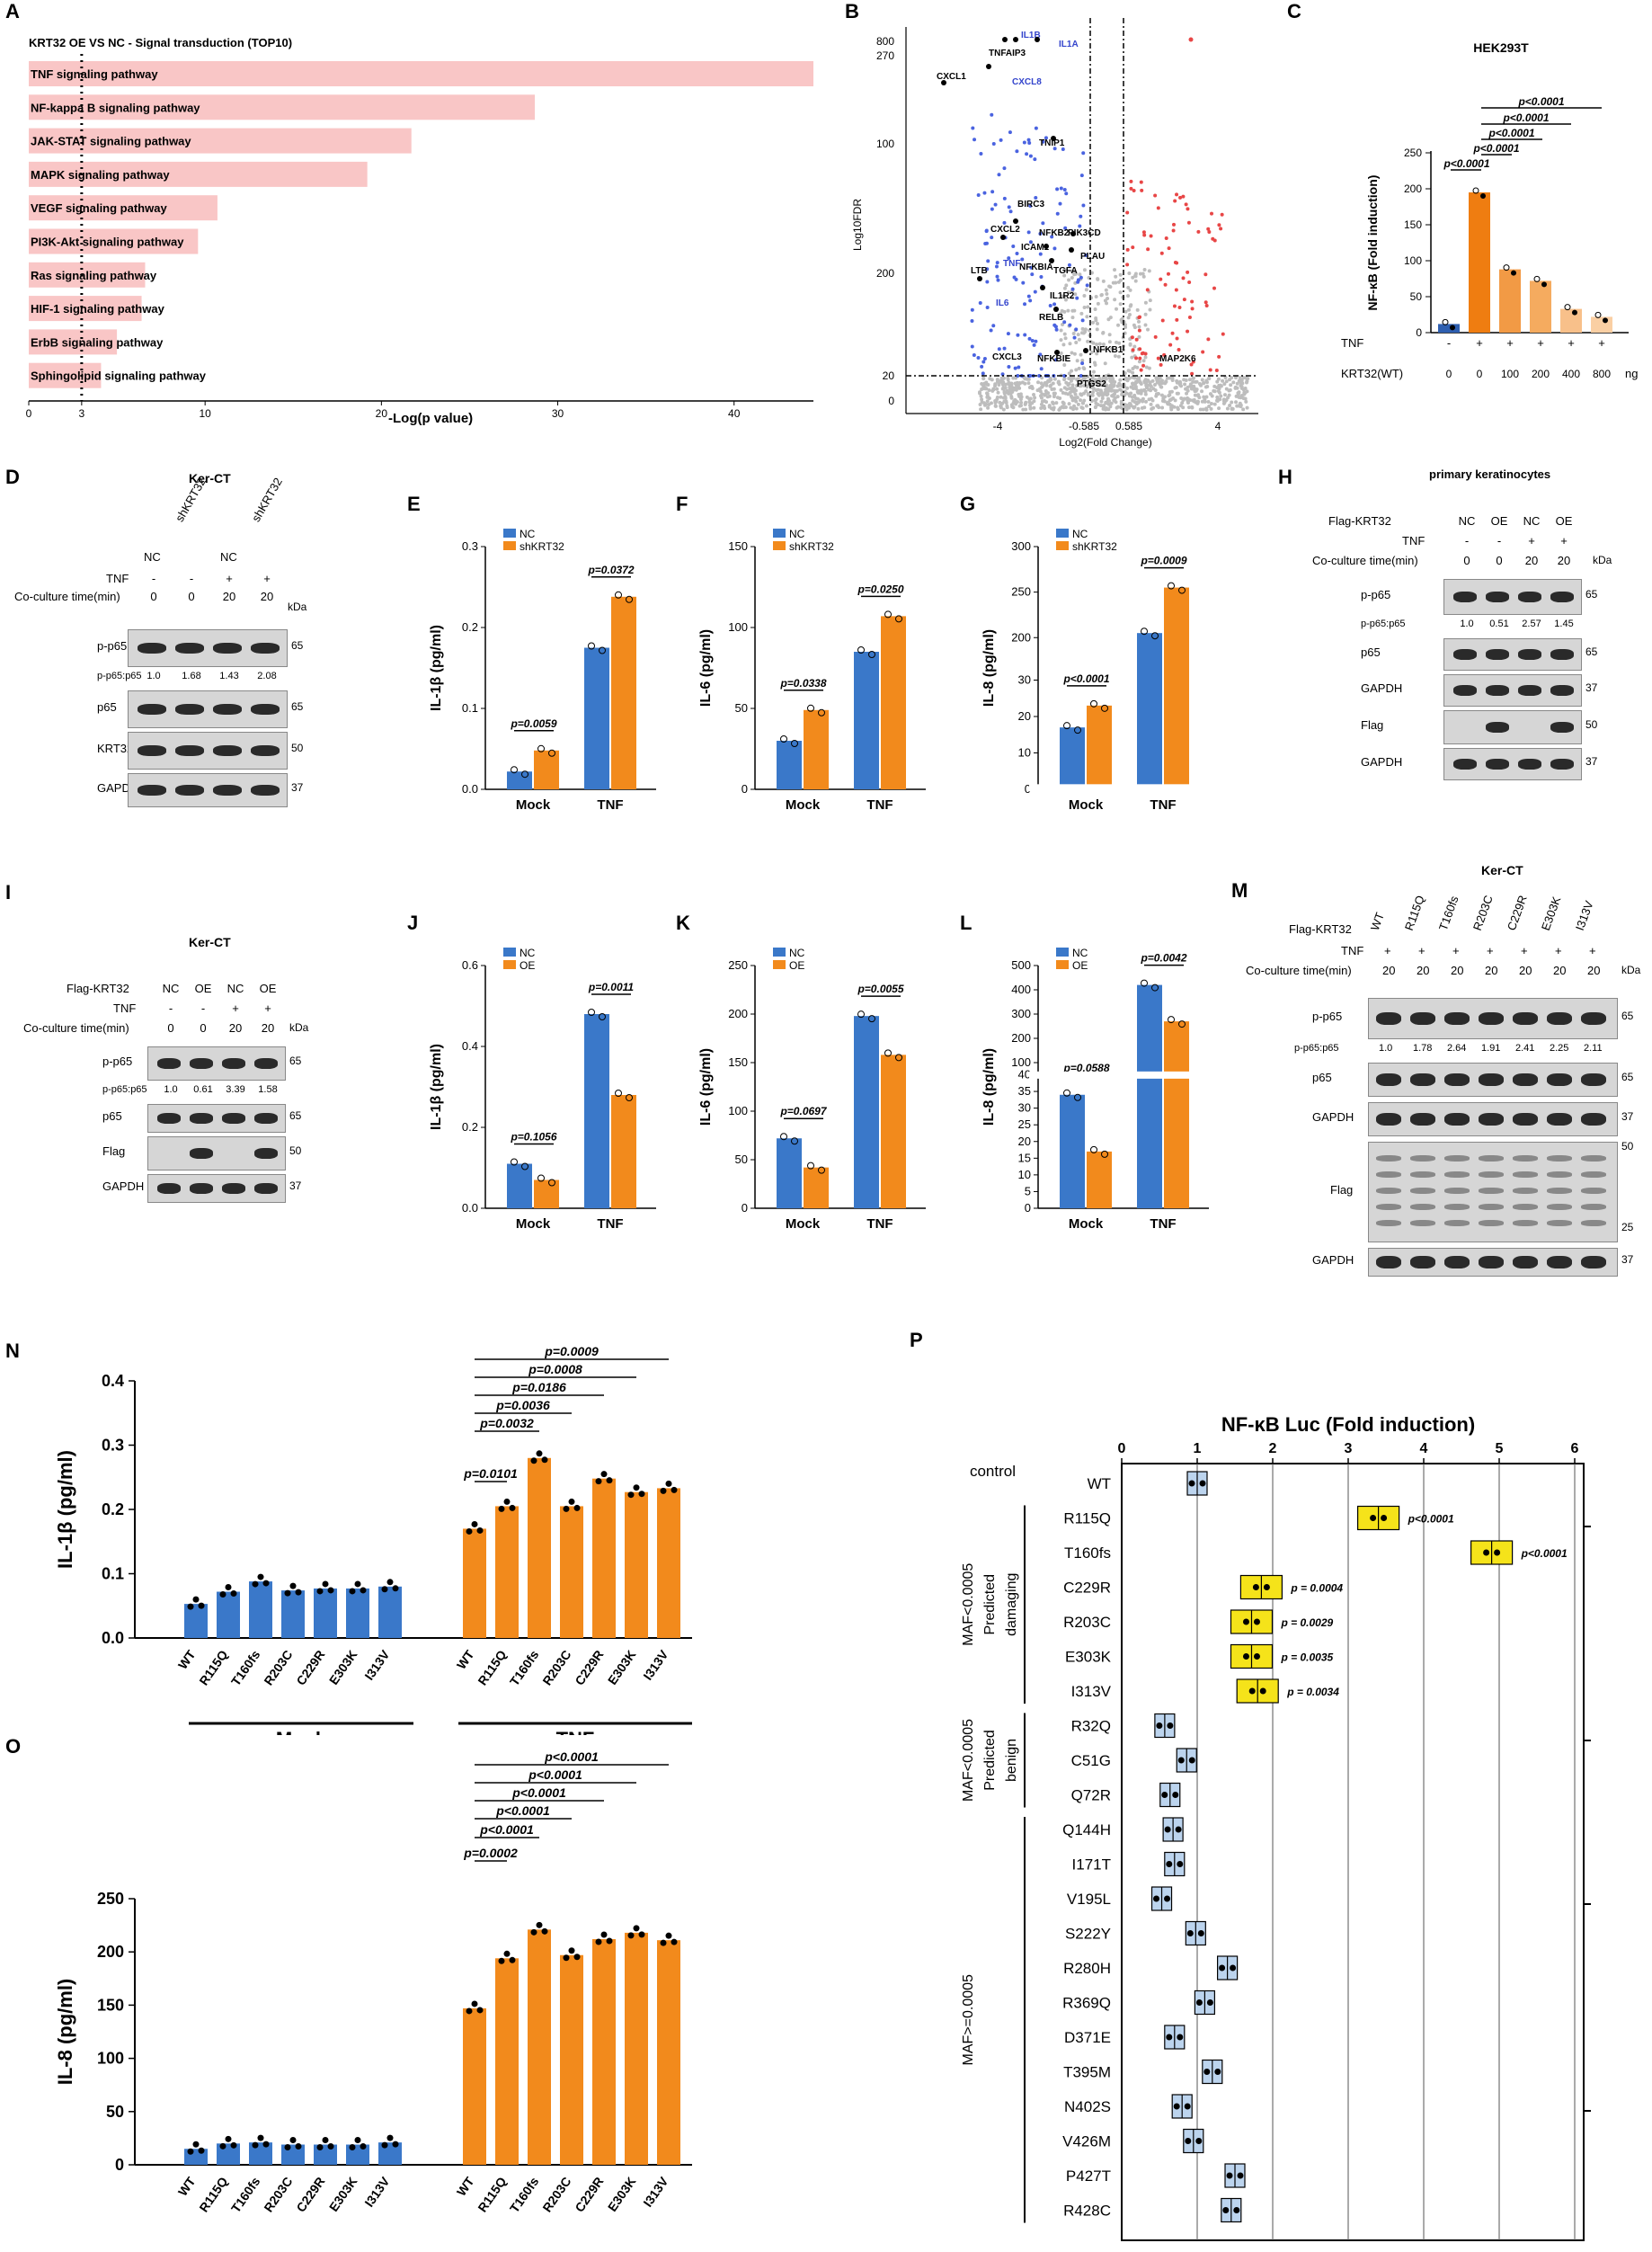 This screenshot has height=2252, width=1652. Describe the element at coordinates (555, 1369) in the screenshot. I see `pvalue: p=0.0008` at that location.